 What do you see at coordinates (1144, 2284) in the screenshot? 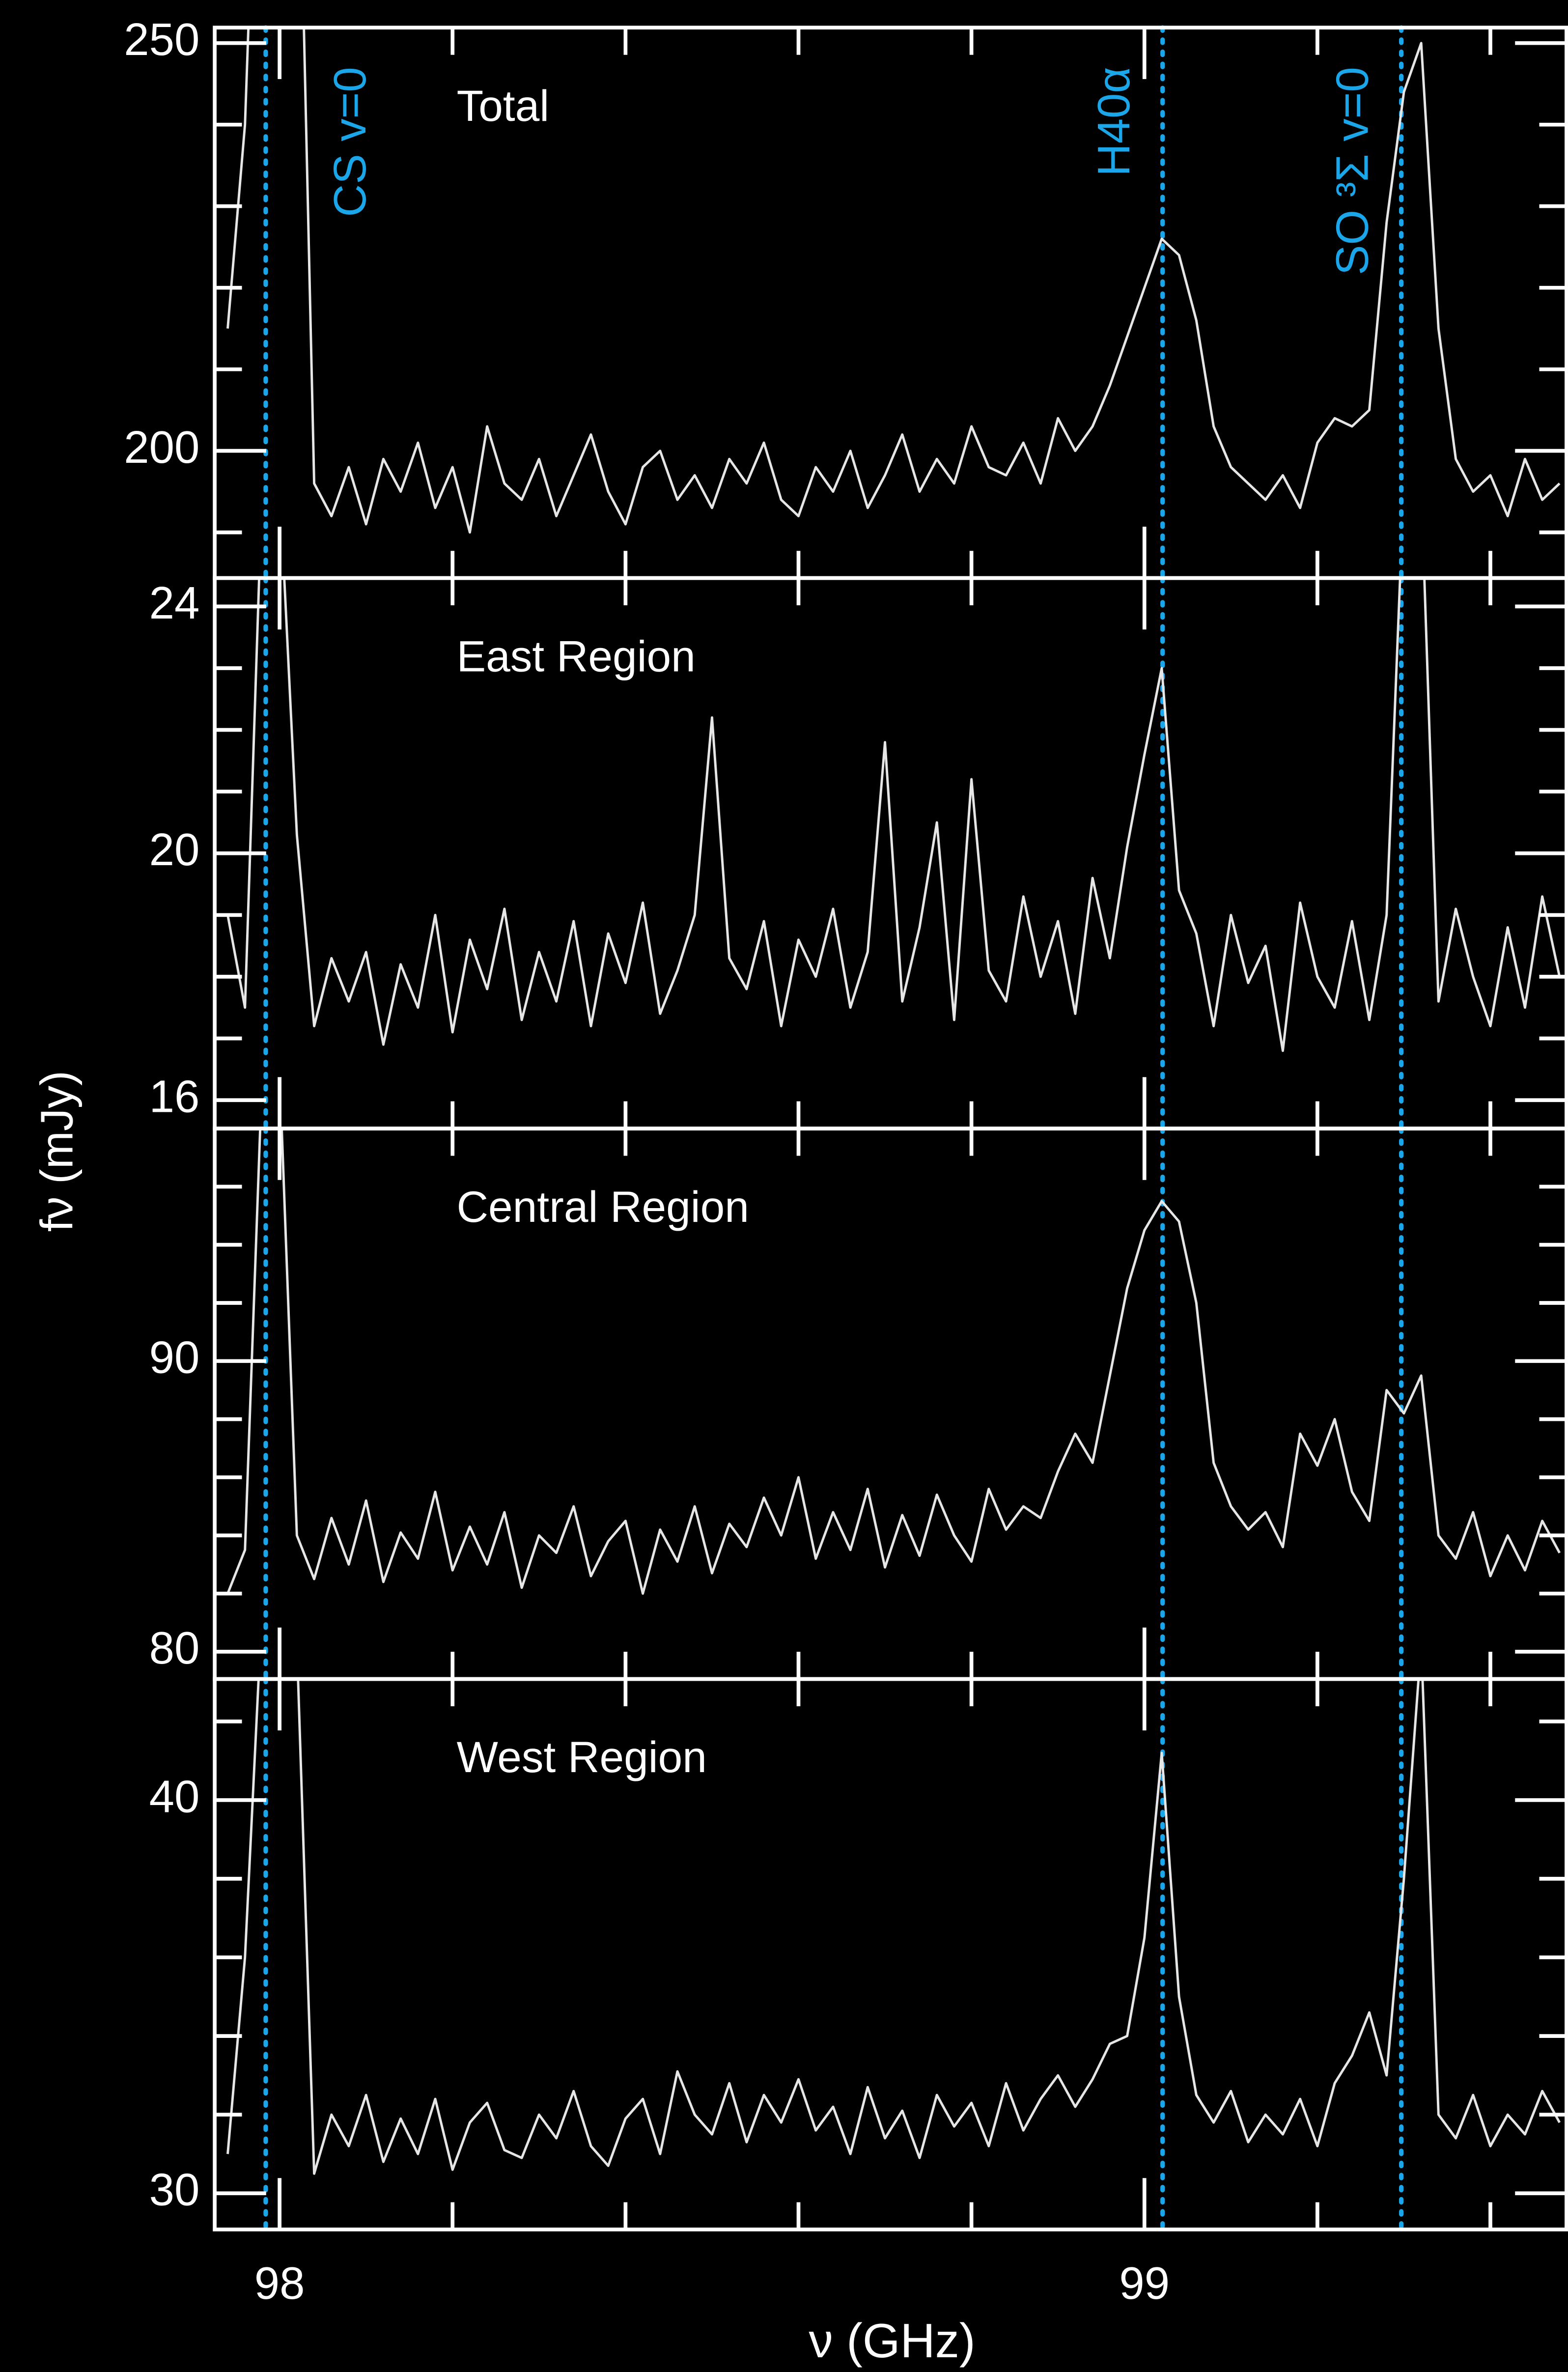
I see `x-tick-label: 99` at bounding box center [1144, 2284].